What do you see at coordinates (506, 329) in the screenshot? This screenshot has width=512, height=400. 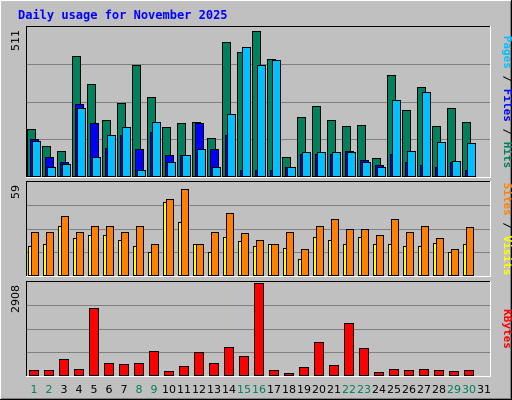 I see `legend: KBytes` at bounding box center [506, 329].